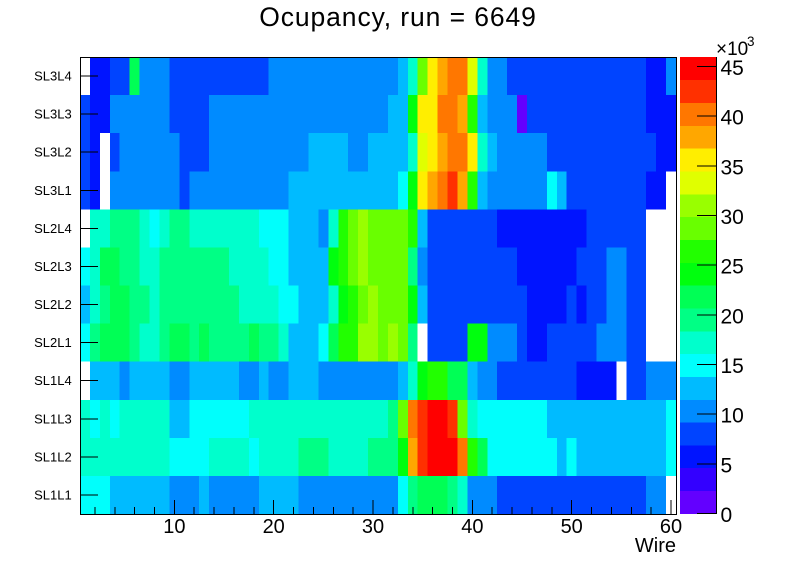  Describe the element at coordinates (53, 114) in the screenshot. I see `svg-text: SL3L3` at that location.